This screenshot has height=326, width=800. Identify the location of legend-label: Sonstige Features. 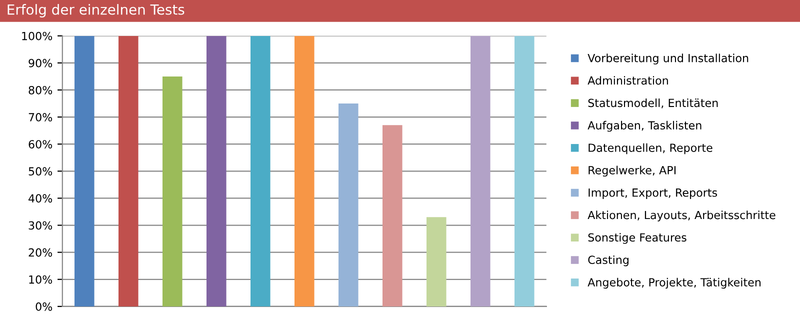
(637, 238).